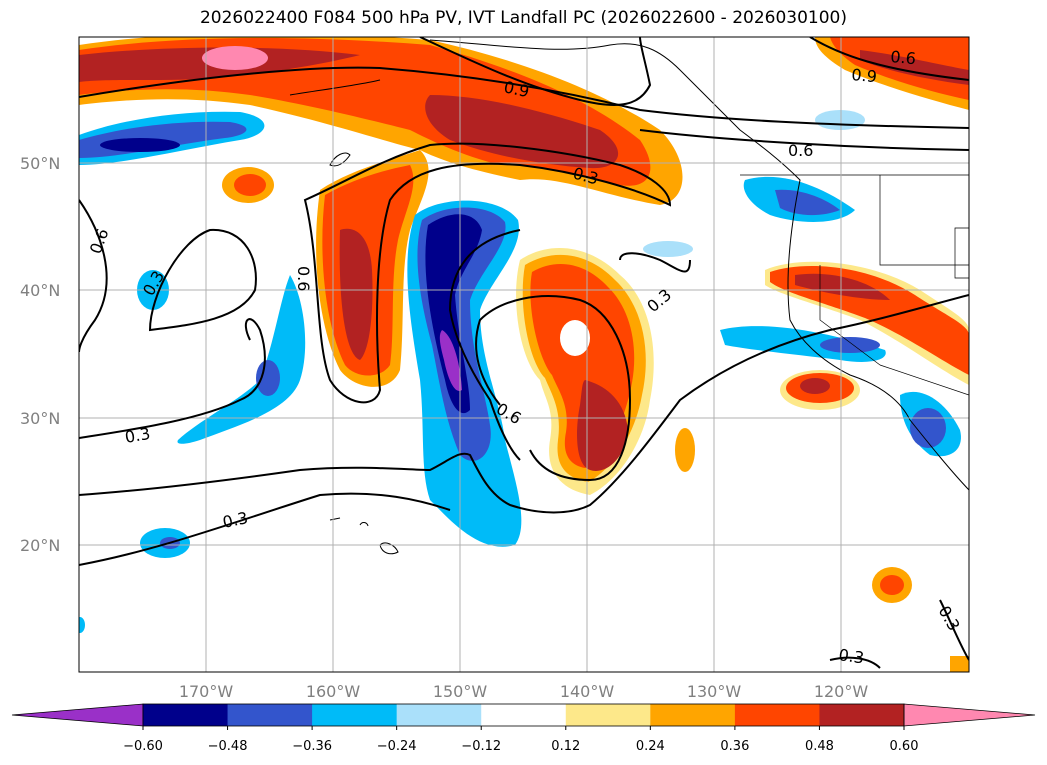  I want to click on colorbar-tick-label: −0.48, so click(228, 746).